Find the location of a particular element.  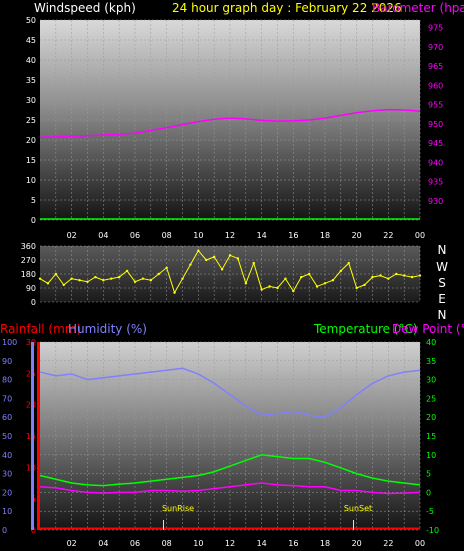

rainfall-axis-bar is located at coordinates (38, 436).